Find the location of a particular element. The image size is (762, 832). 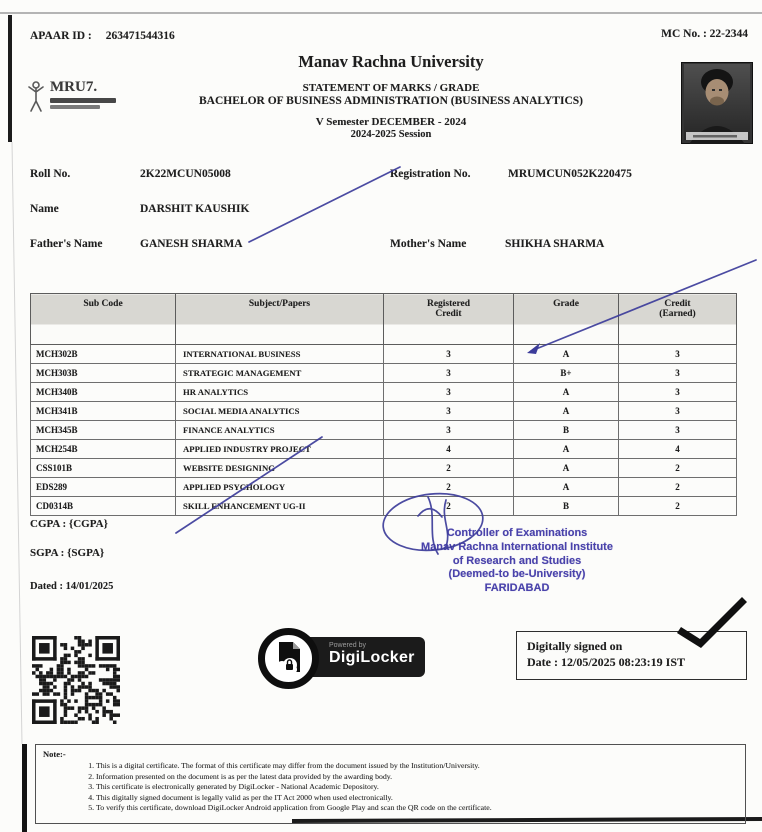

registration-no-value: MRUMCUN052K220475 is located at coordinates (570, 174).